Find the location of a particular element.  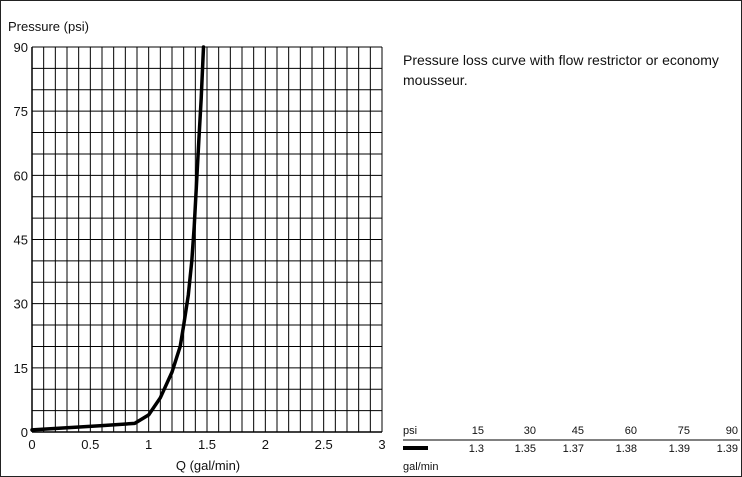

table-psi-value: 60 is located at coordinates (630, 431).